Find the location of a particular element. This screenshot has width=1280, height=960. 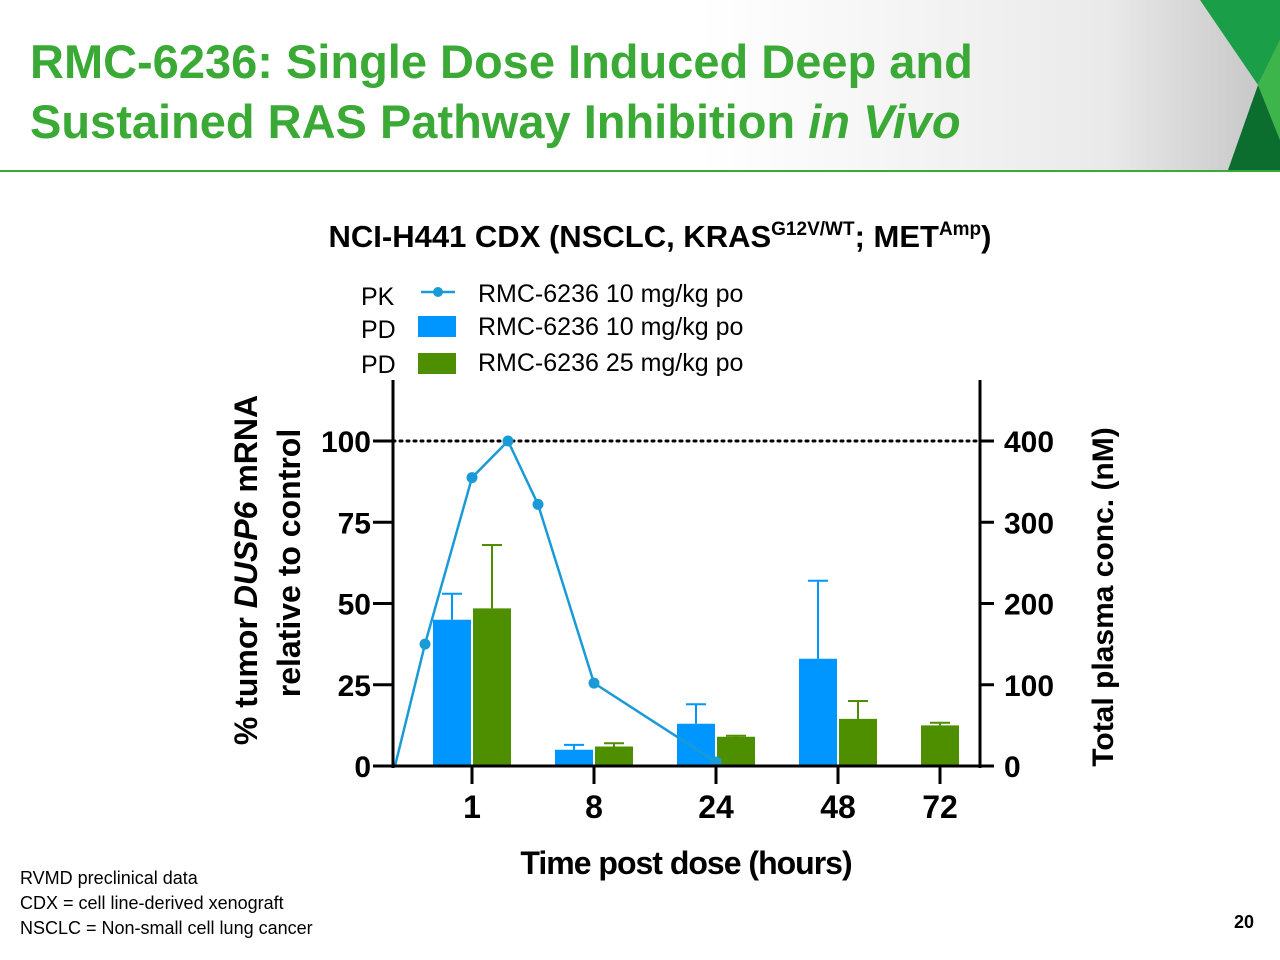

y2-tick-label: 200 is located at coordinates (1029, 605).